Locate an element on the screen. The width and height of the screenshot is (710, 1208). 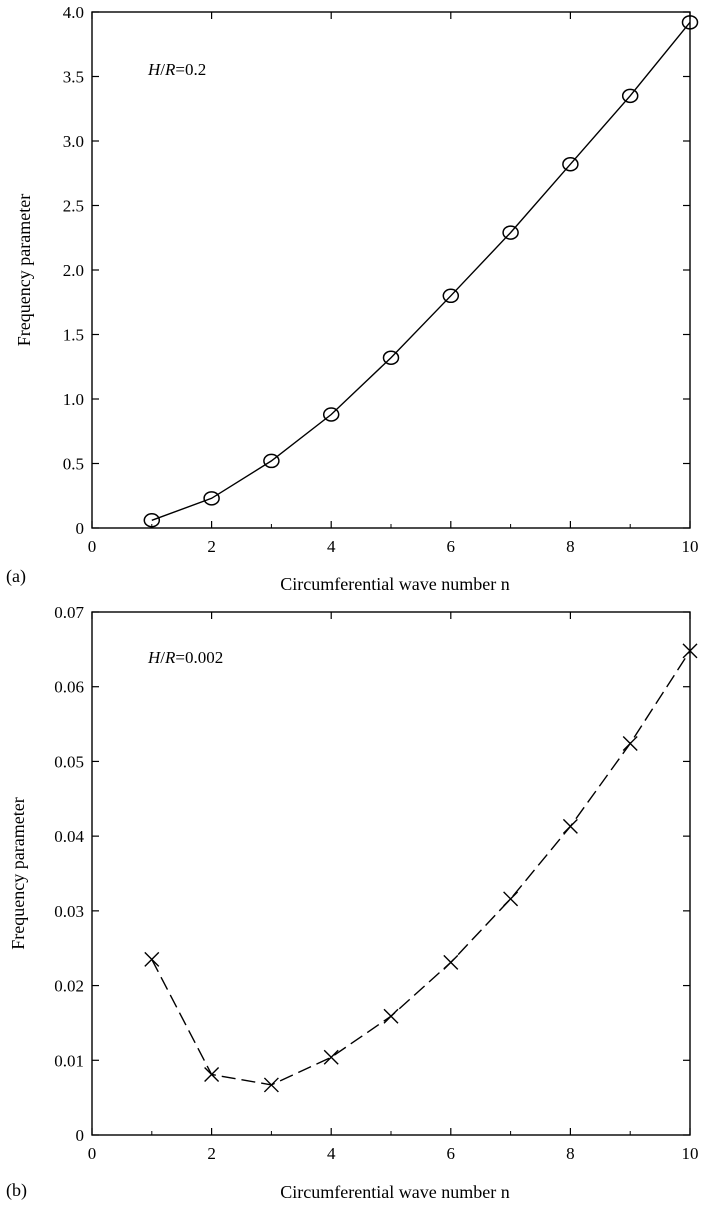
ratio-annotation: H/R=0.2 is located at coordinates (176, 69).